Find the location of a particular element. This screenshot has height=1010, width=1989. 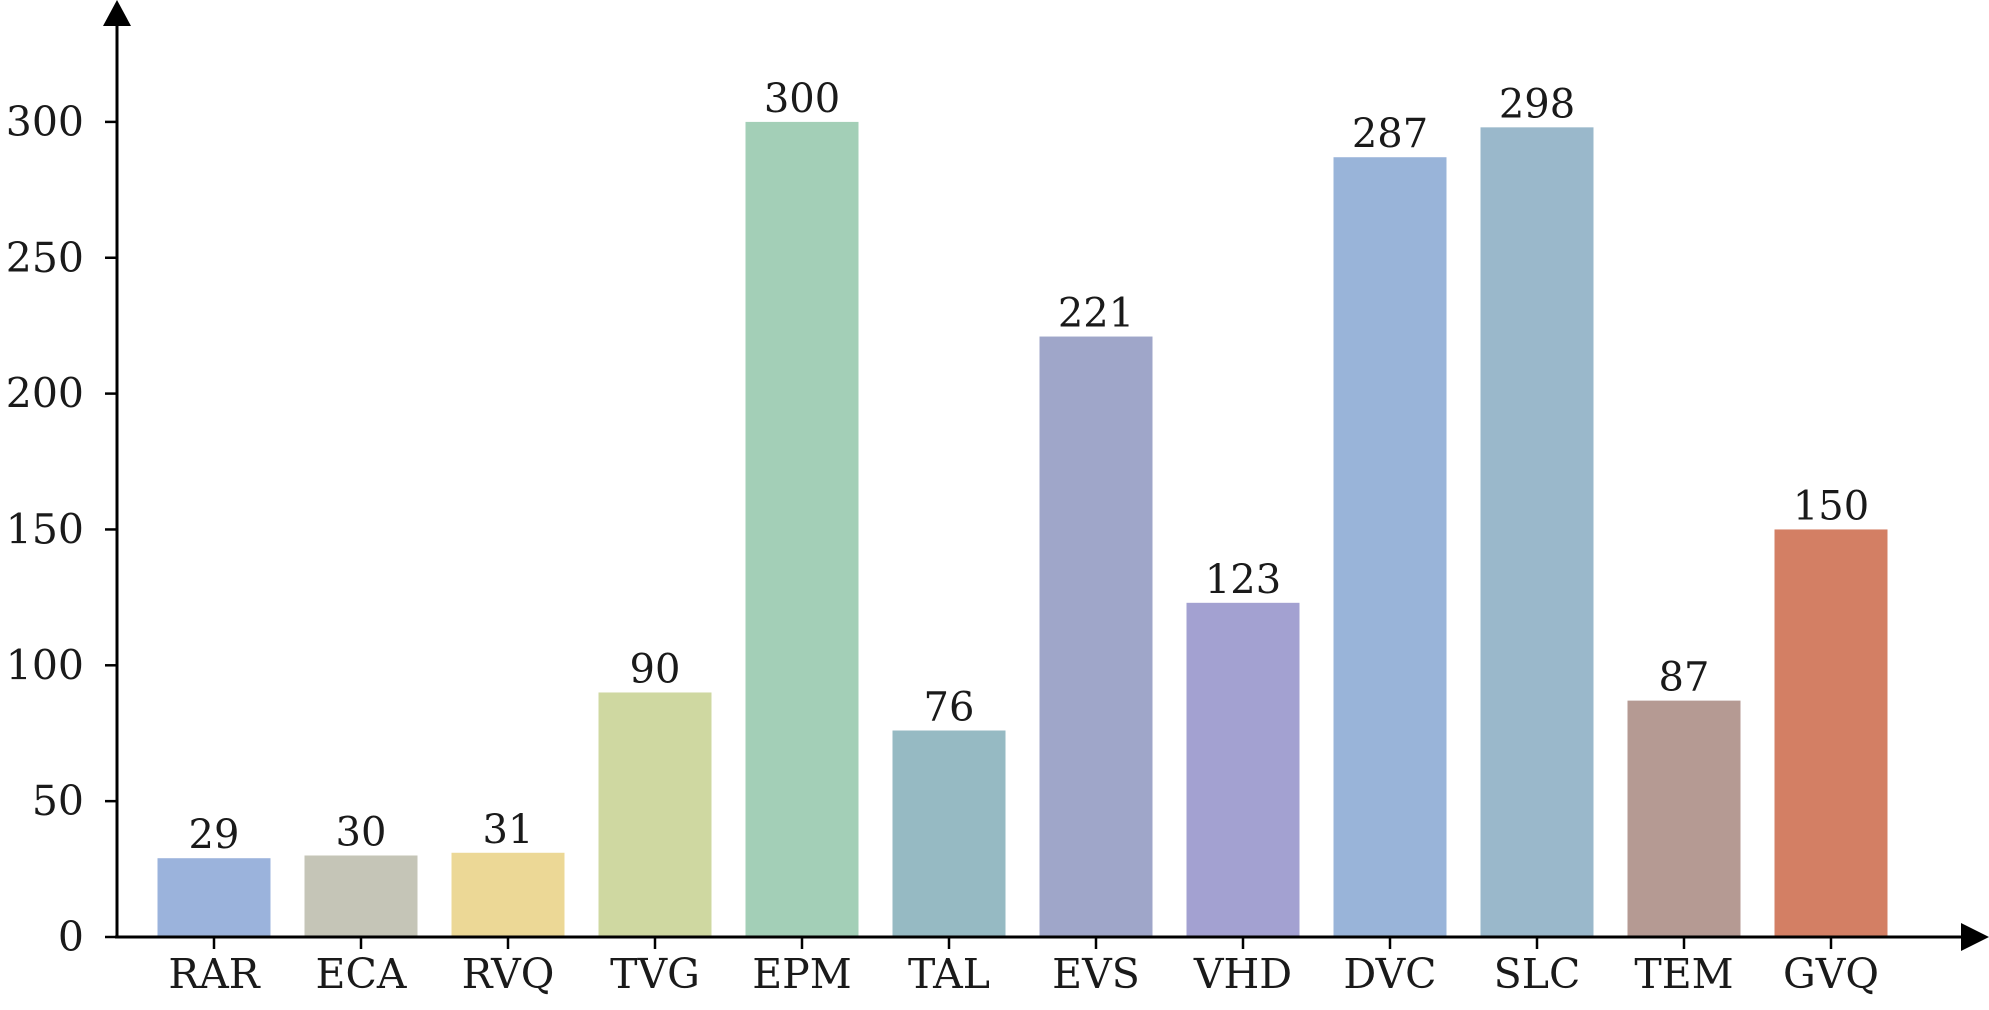

data-label: 298 is located at coordinates (1537, 104).